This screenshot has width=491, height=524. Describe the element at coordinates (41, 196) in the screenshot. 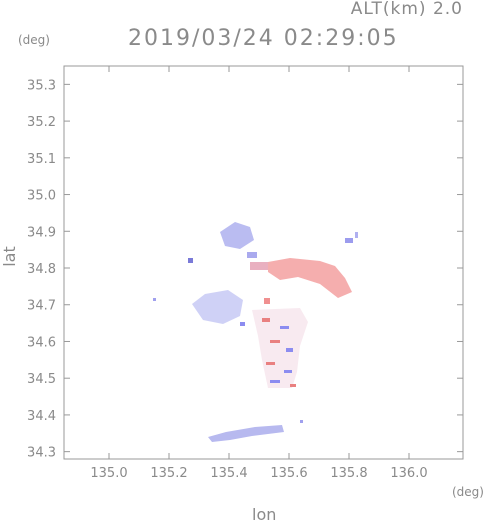

I see `y-tick-label: 35.0` at that location.